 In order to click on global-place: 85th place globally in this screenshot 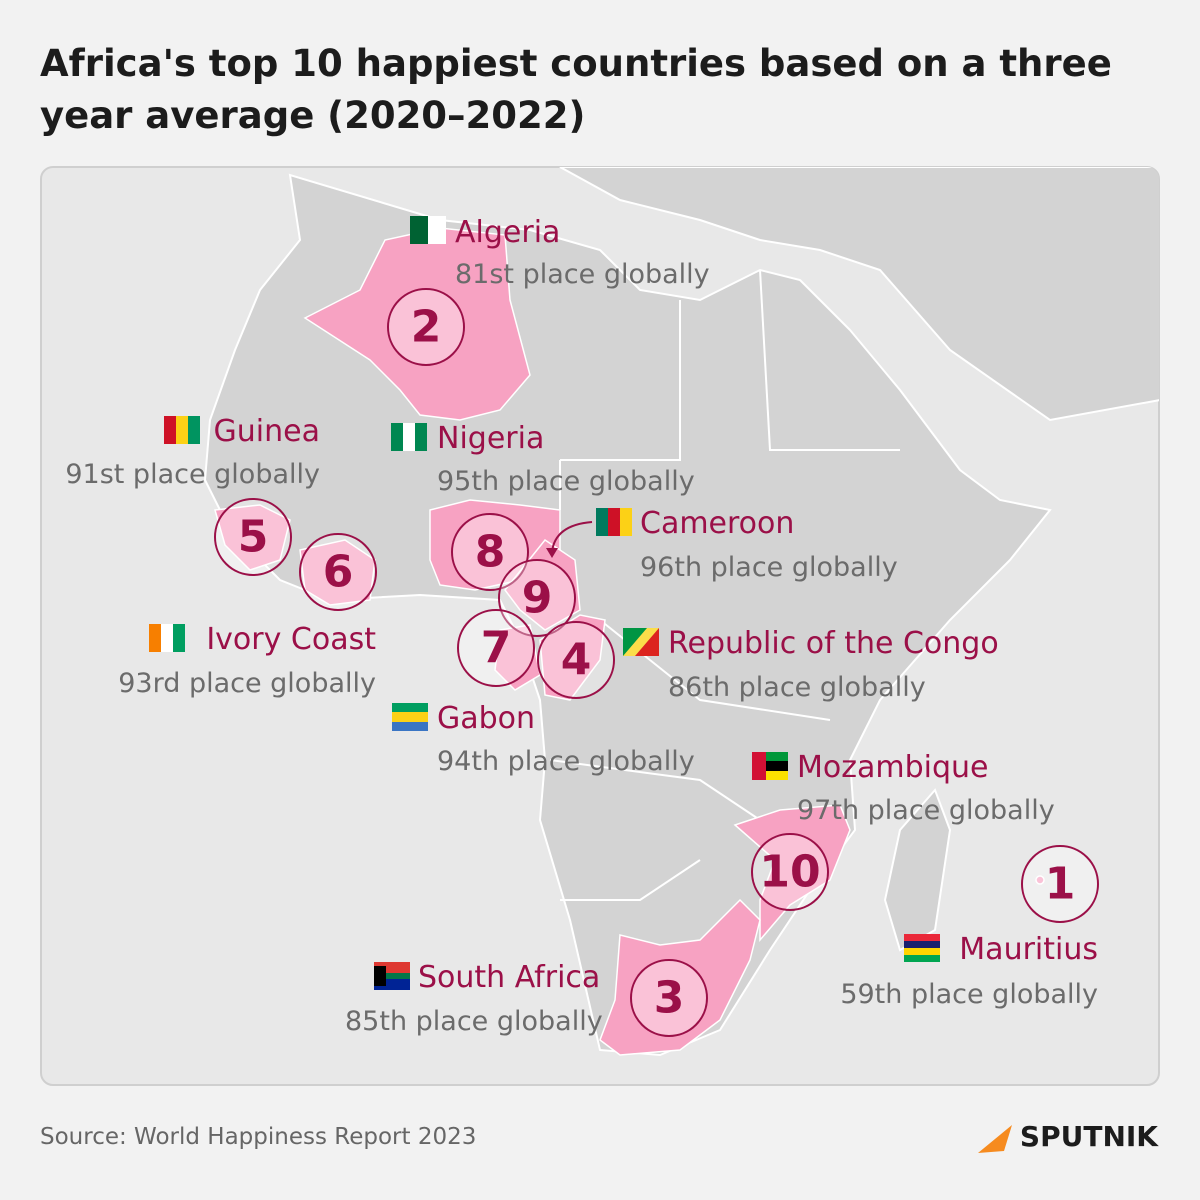, I will do `click(474, 1021)`.